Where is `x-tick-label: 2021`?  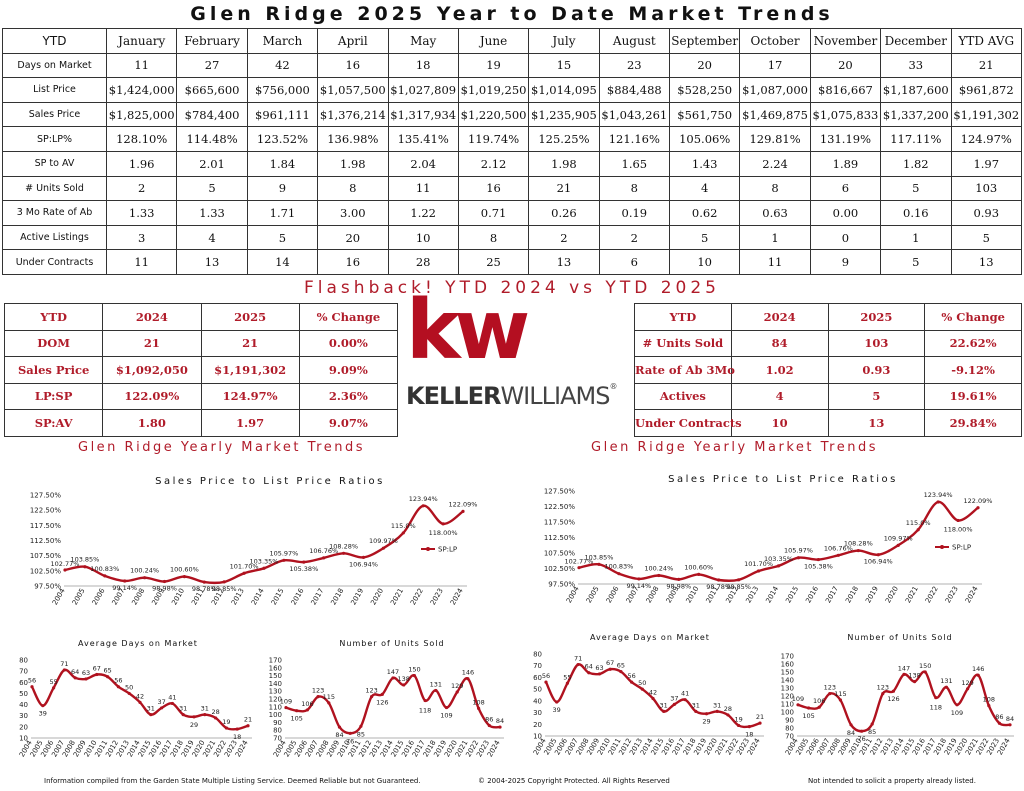
x-tick-label: 2021 is located at coordinates (397, 596).